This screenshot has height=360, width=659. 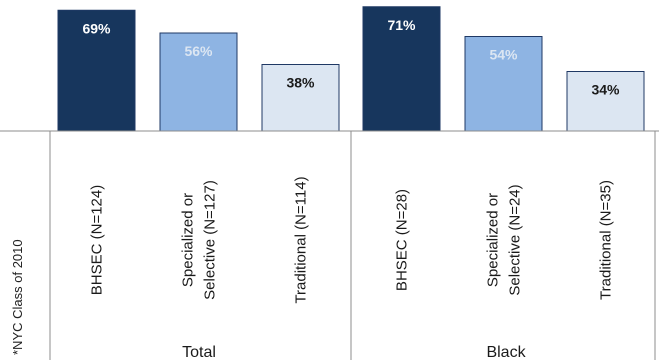 I want to click on category-label: BHSEC (N=124), so click(x=97, y=240).